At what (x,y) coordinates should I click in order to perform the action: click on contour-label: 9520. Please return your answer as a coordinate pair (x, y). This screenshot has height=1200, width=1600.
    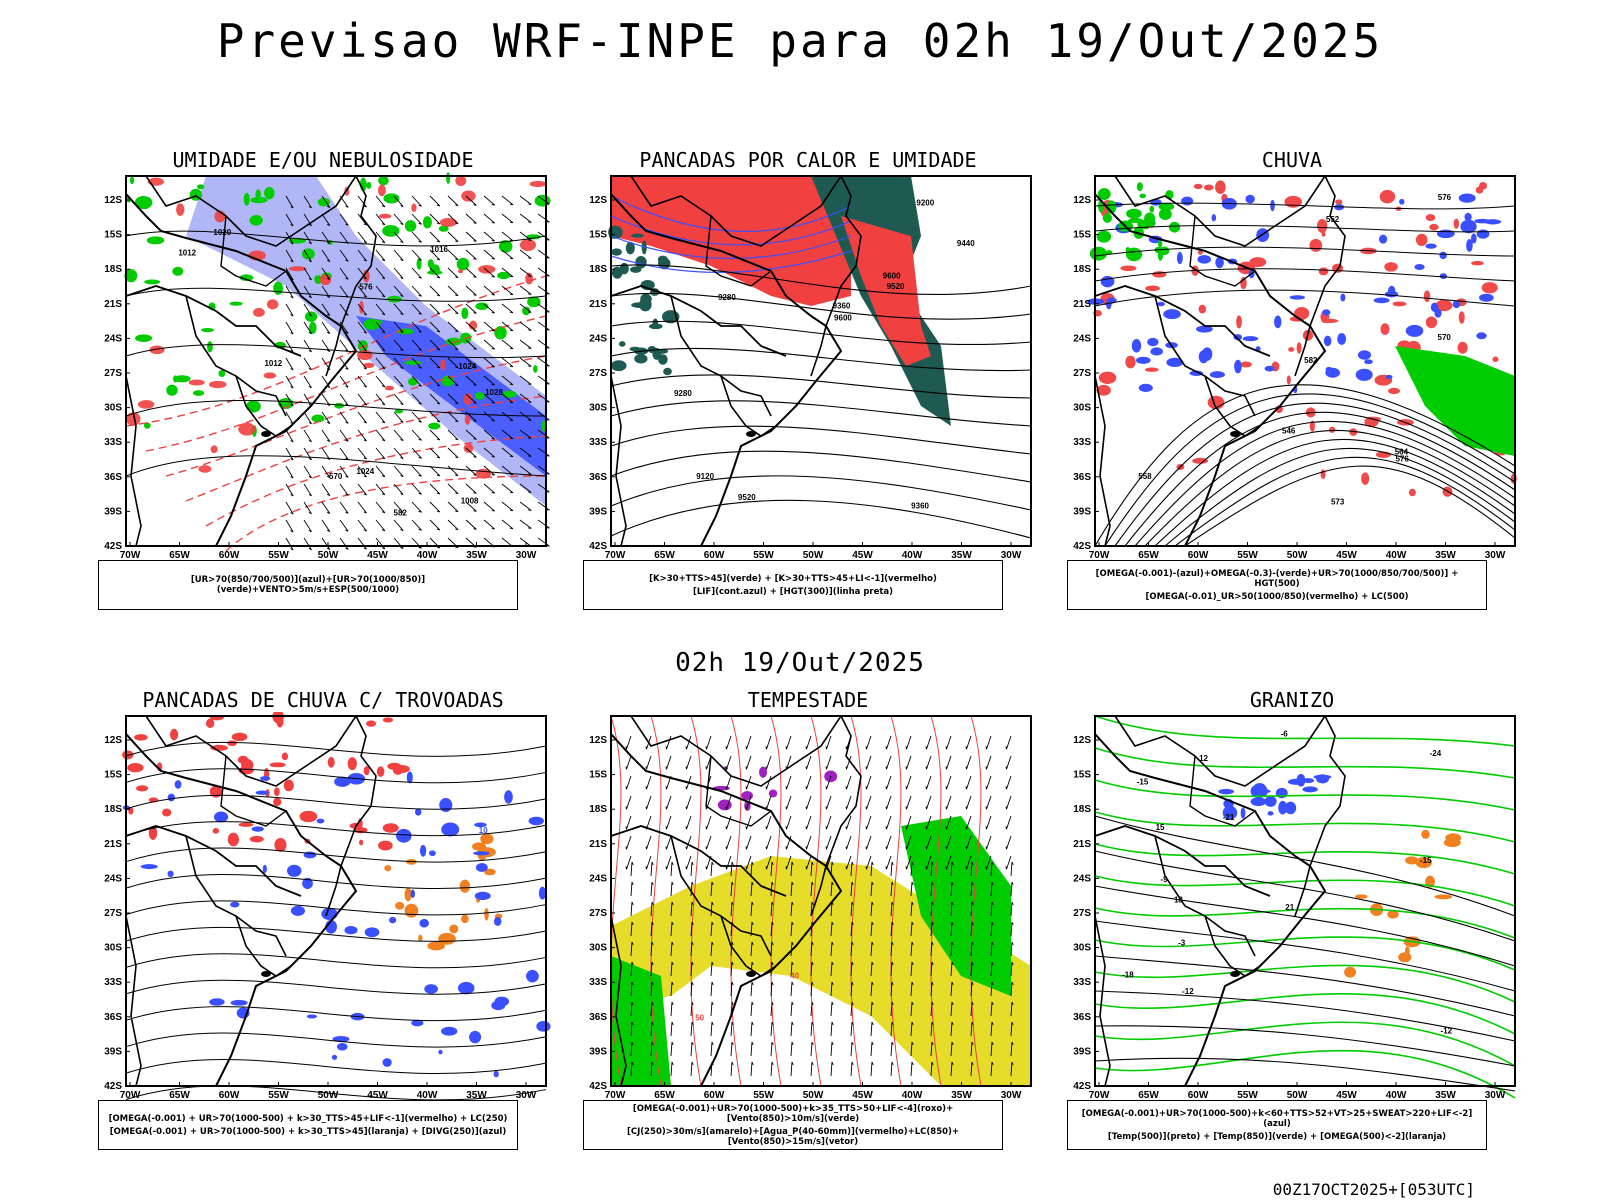
    Looking at the image, I should click on (896, 286).